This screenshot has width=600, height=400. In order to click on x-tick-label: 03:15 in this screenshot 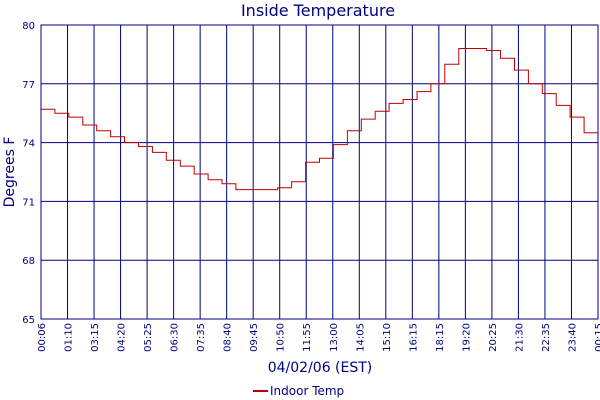, I will do `click(95, 337)`.